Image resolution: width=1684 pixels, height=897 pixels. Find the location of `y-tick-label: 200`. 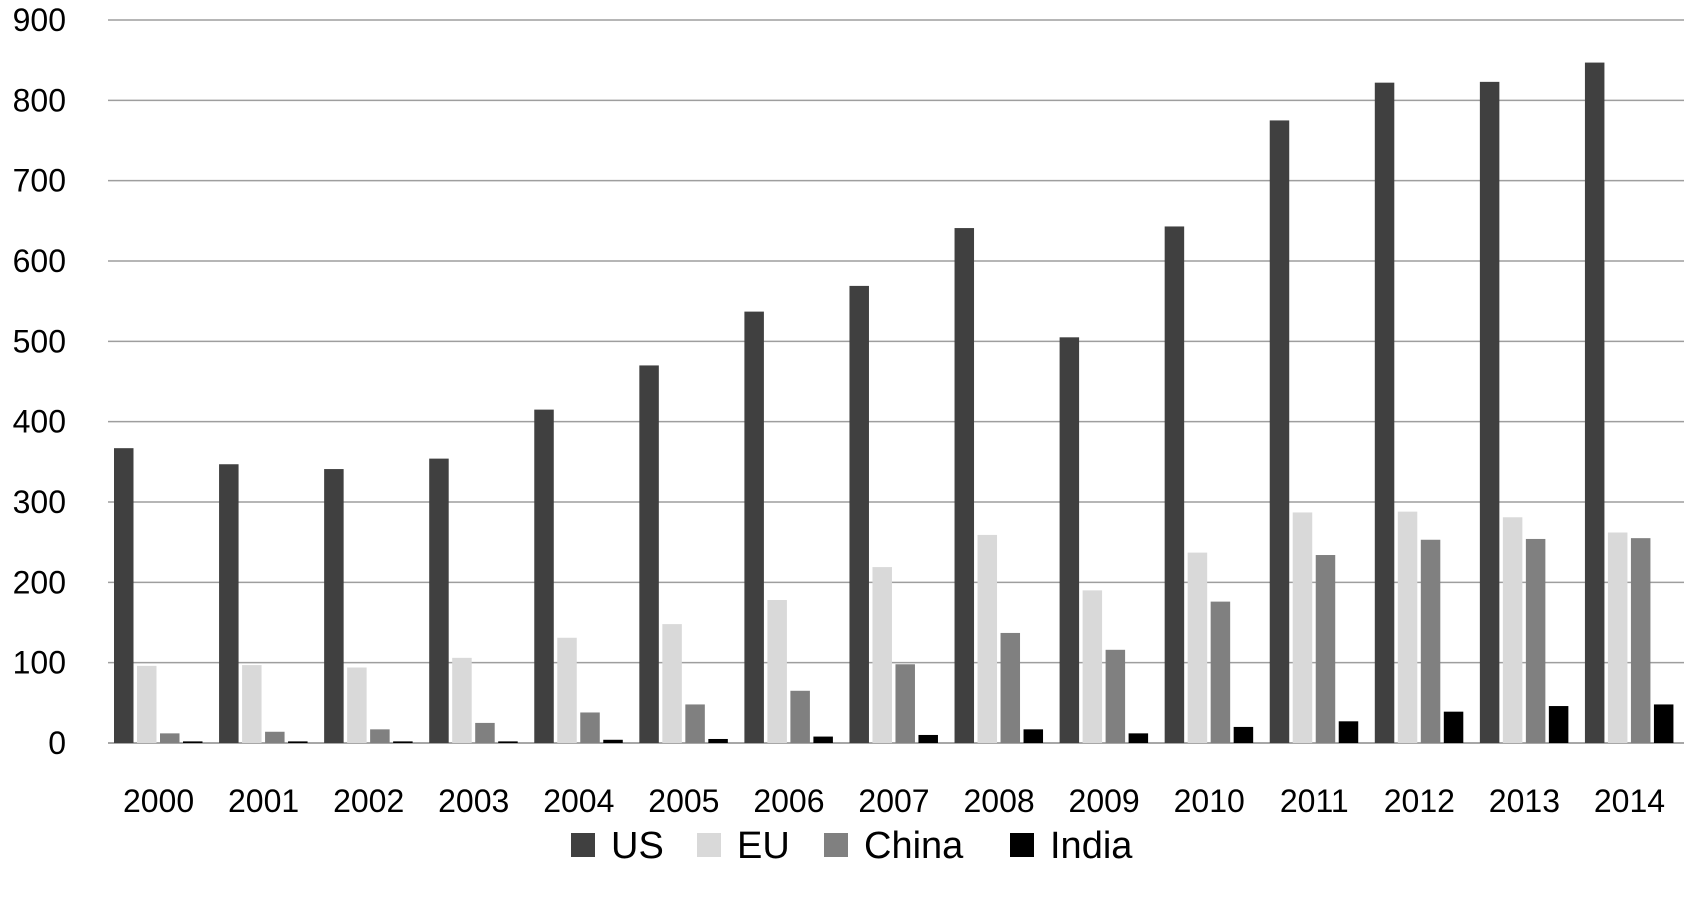

y-tick-label: 200 is located at coordinates (39, 582).